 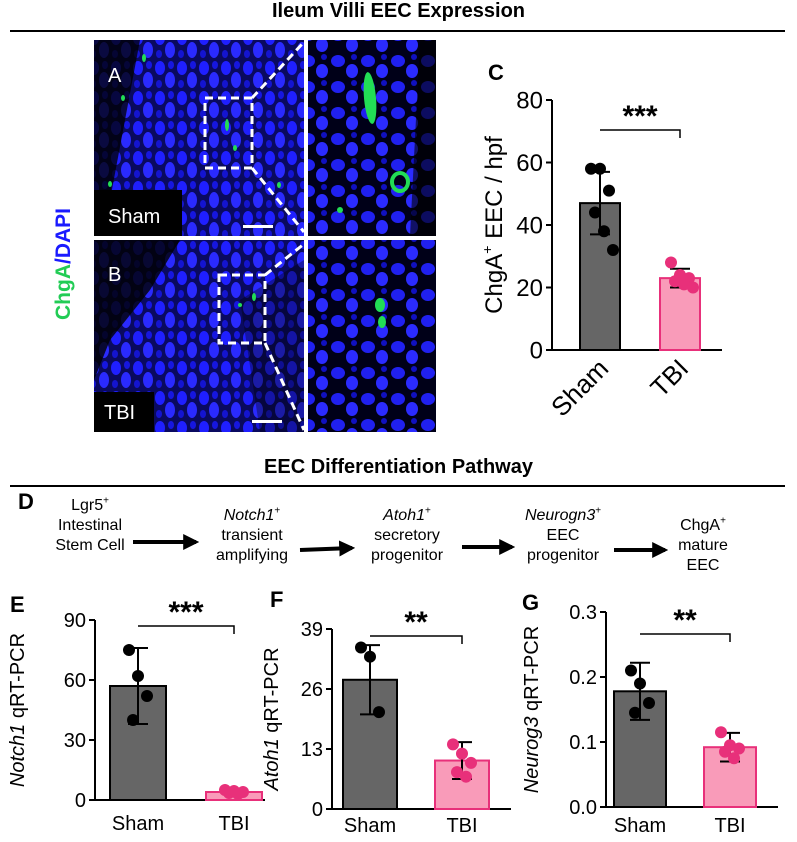 I want to click on y-tick-label: 90, so click(x=75, y=621).